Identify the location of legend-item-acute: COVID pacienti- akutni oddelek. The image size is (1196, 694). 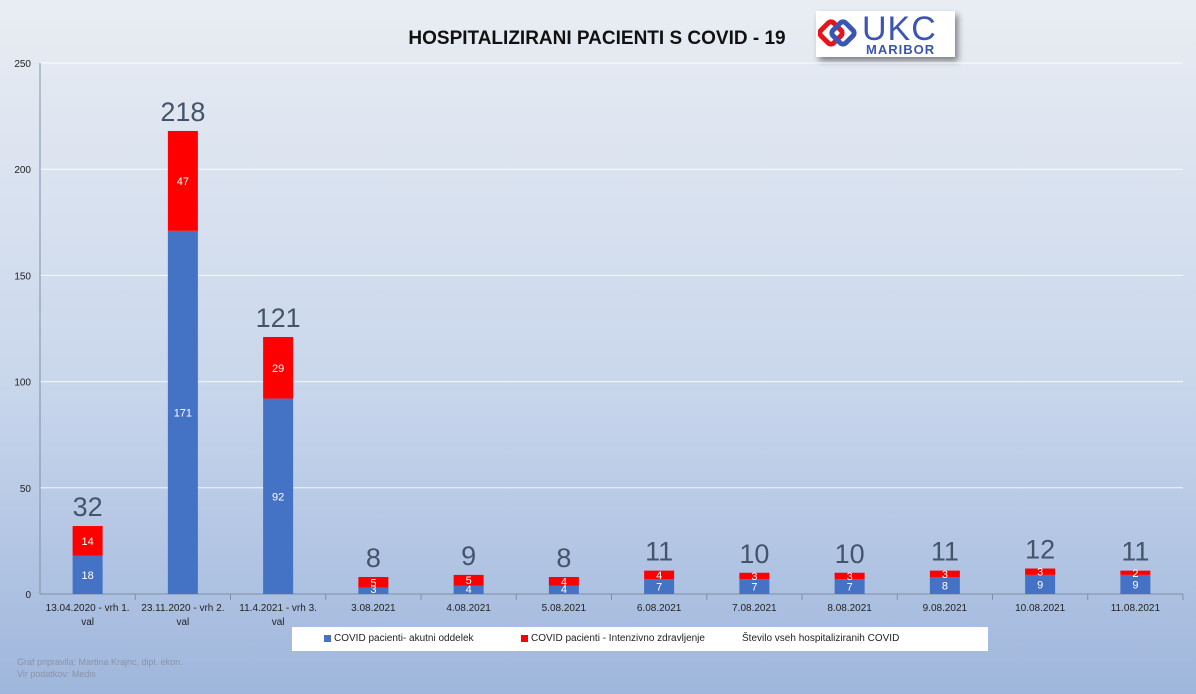
(399, 638).